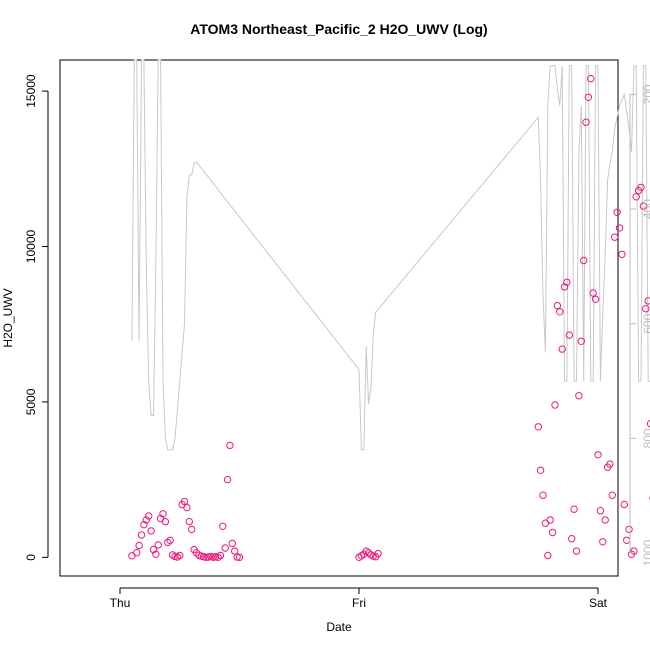  I want to click on y-tick-label: 15000, so click(31, 91).